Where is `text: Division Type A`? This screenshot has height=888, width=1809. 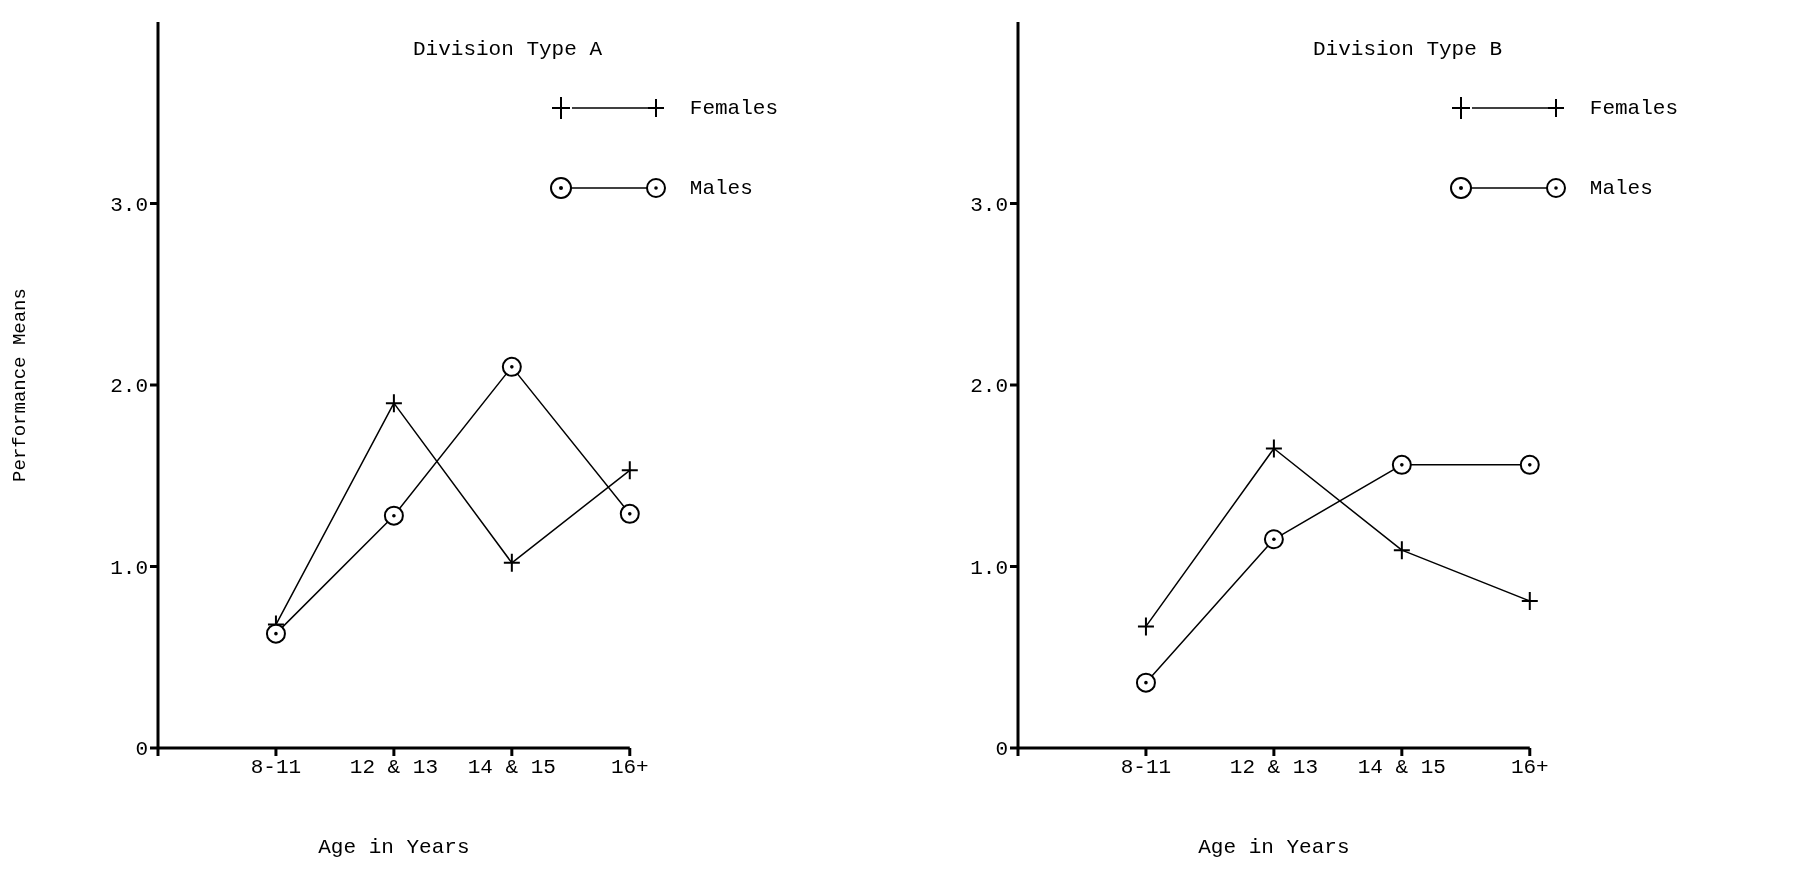
text: Division Type A is located at coordinates (508, 49).